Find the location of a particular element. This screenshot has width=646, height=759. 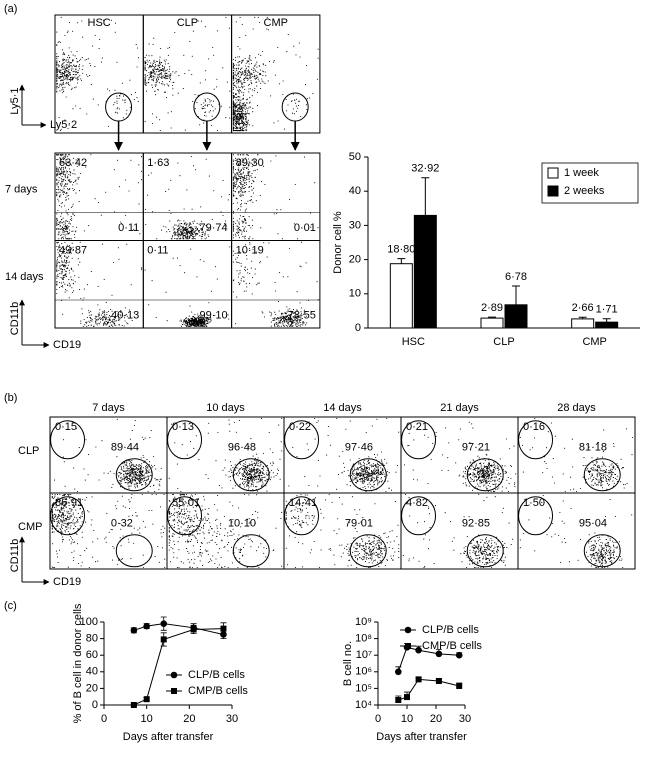

flow-plot is located at coordinates (99, 74).